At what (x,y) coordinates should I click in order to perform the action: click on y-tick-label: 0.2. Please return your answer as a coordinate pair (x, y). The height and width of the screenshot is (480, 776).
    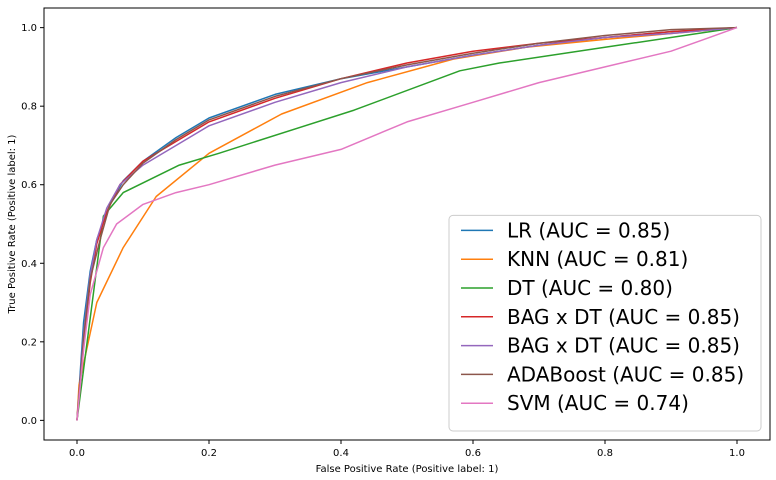
    Looking at the image, I should click on (29, 342).